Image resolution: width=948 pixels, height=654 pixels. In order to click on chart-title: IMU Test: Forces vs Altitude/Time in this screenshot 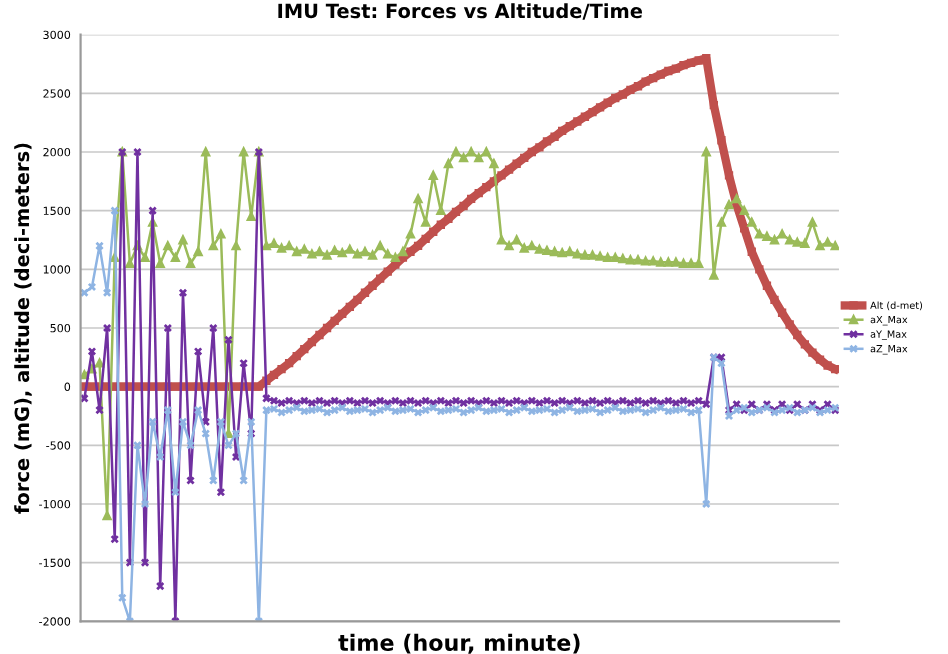, I will do `click(460, 11)`.